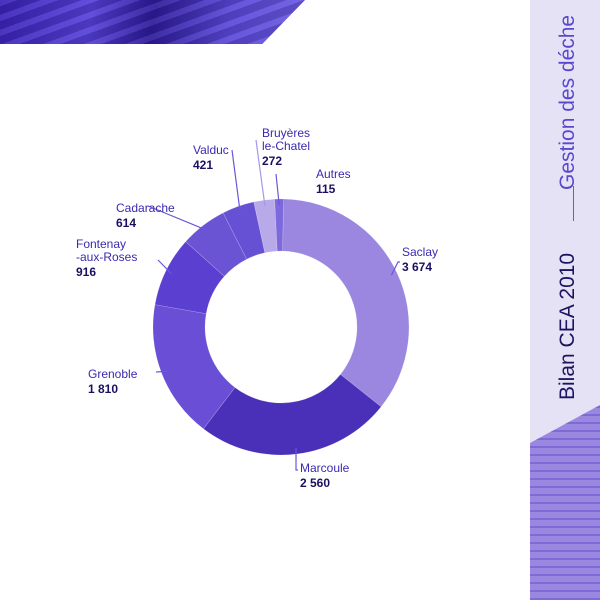 This screenshot has width=600, height=600. I want to click on slice-value: 115, so click(326, 189).